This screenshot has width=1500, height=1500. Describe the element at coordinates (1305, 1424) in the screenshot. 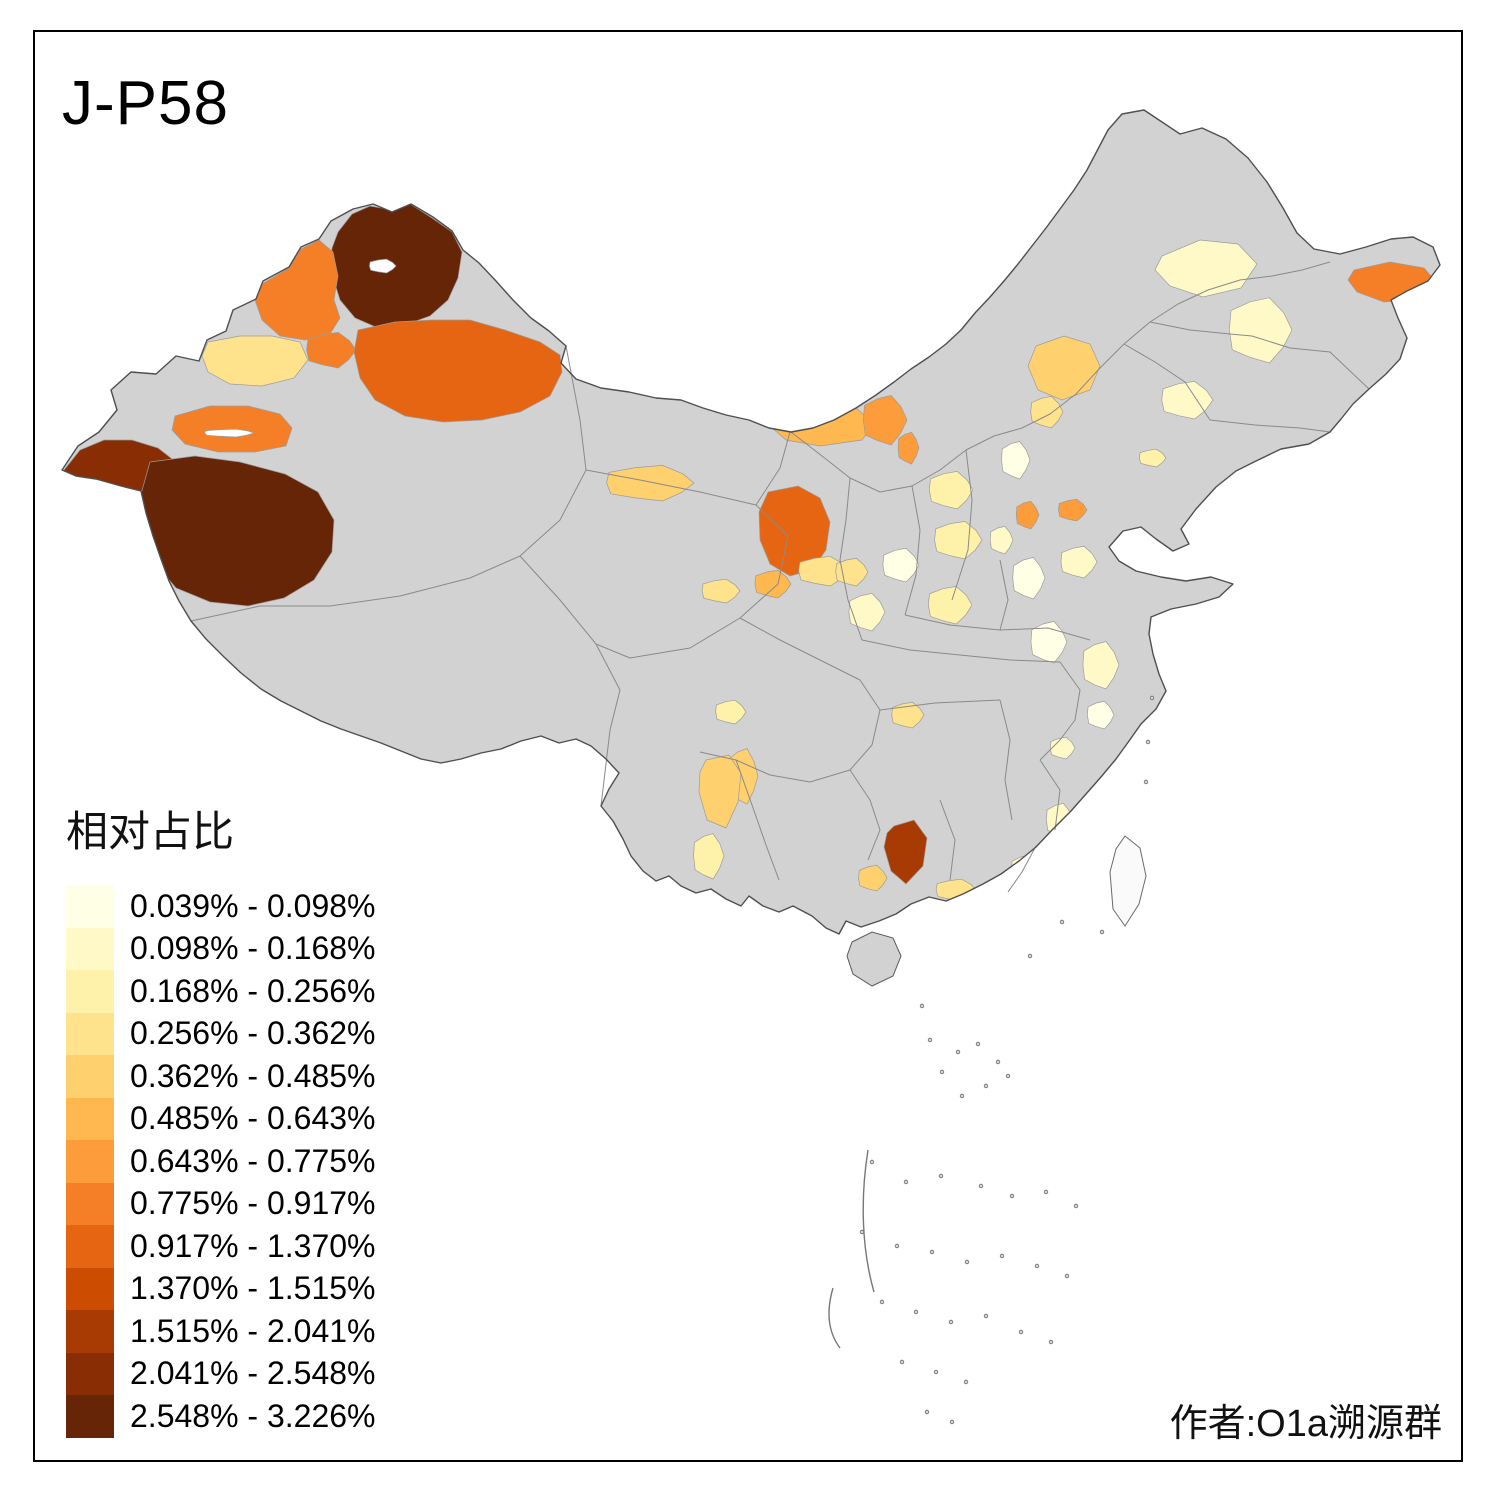

I see `attribution: 作者:O1a溯源群` at that location.